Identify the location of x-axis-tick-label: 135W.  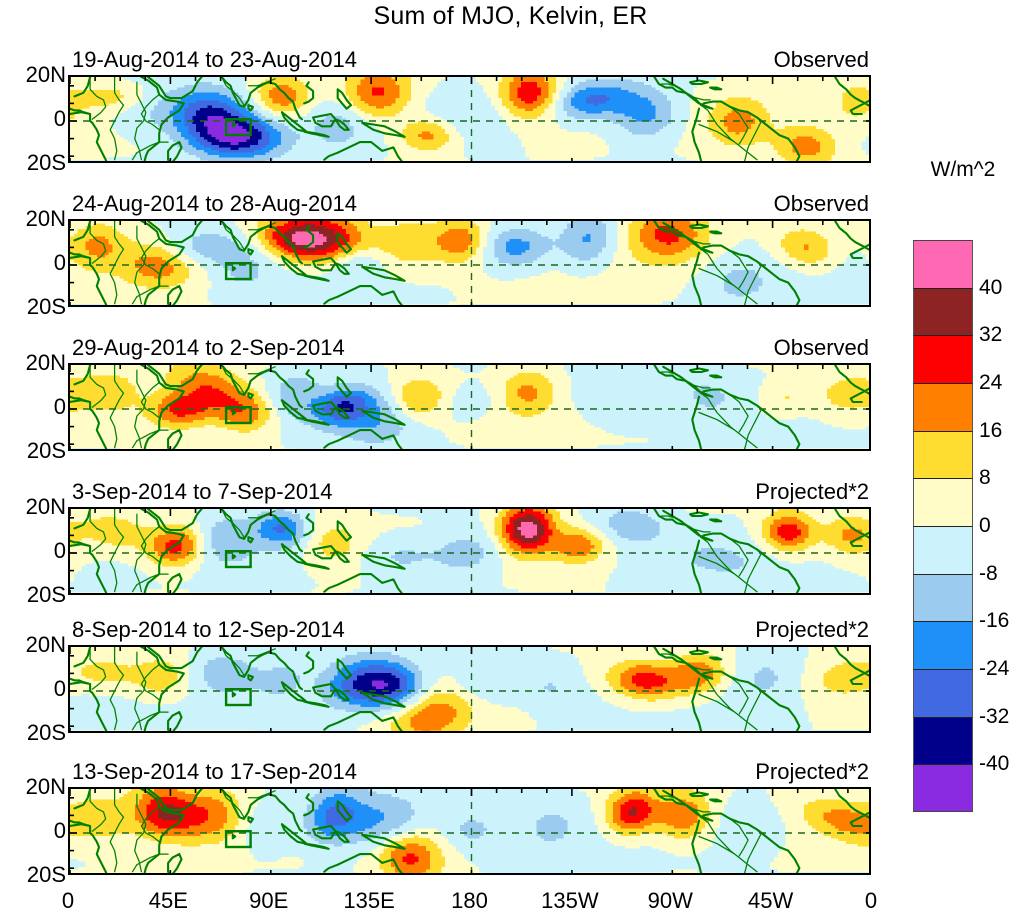
(570, 900).